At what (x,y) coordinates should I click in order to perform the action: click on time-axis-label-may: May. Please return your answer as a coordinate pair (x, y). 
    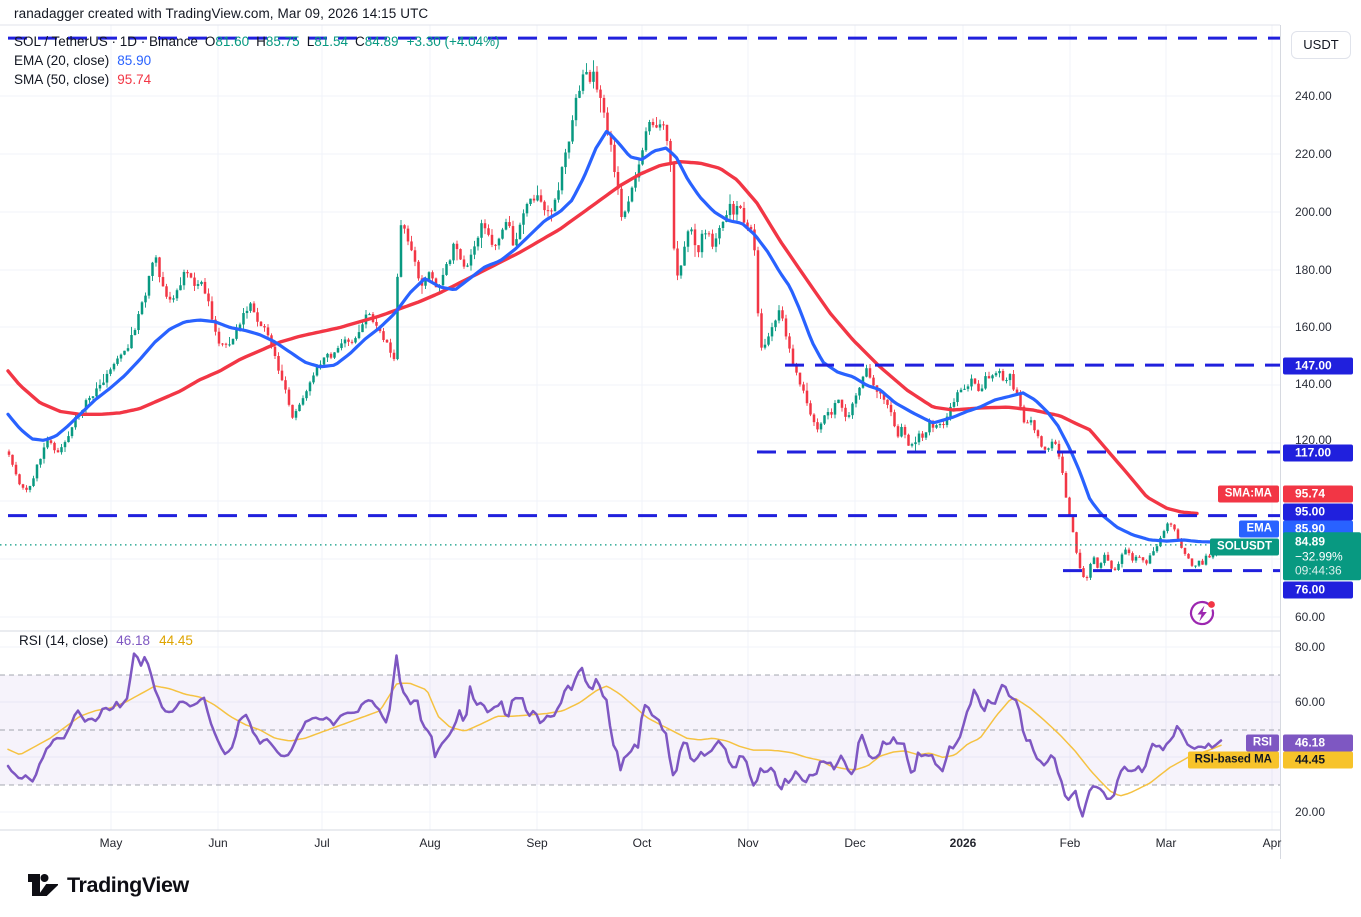
    Looking at the image, I should click on (111, 843).